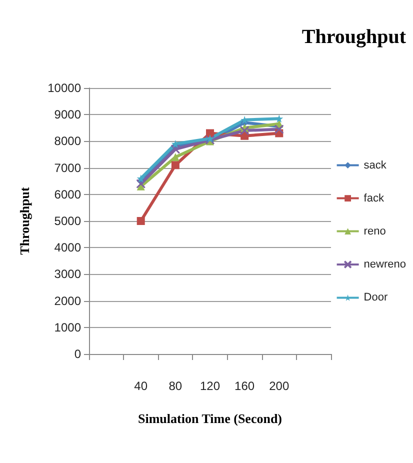 This screenshot has height=463, width=413. I want to click on y-tick-label: 7000, so click(68, 167).